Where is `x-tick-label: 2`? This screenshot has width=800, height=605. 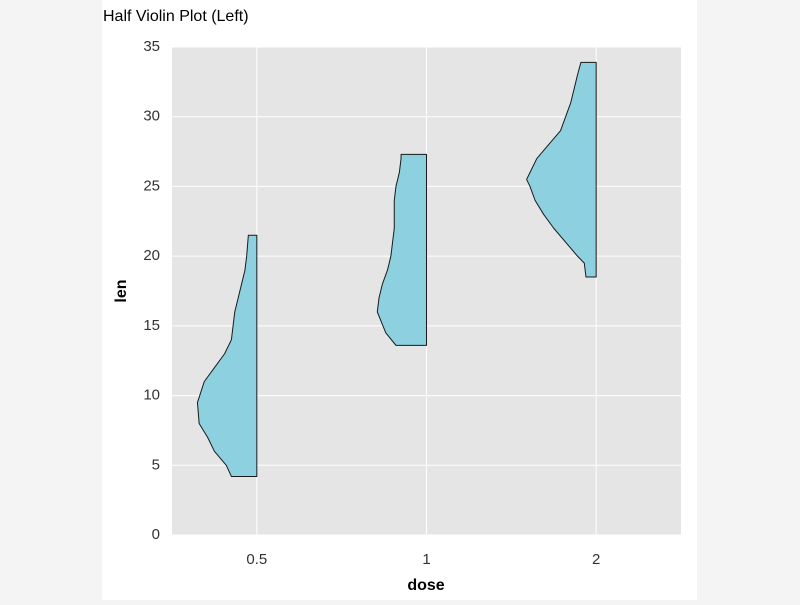 x-tick-label: 2 is located at coordinates (596, 559).